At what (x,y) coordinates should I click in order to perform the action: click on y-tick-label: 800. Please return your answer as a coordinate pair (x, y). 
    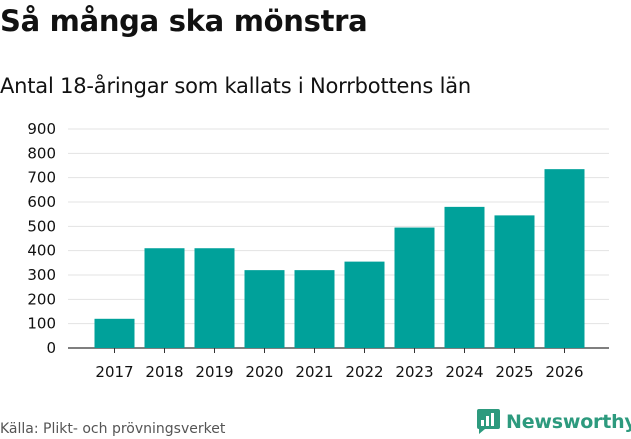
    Looking at the image, I should click on (41, 153).